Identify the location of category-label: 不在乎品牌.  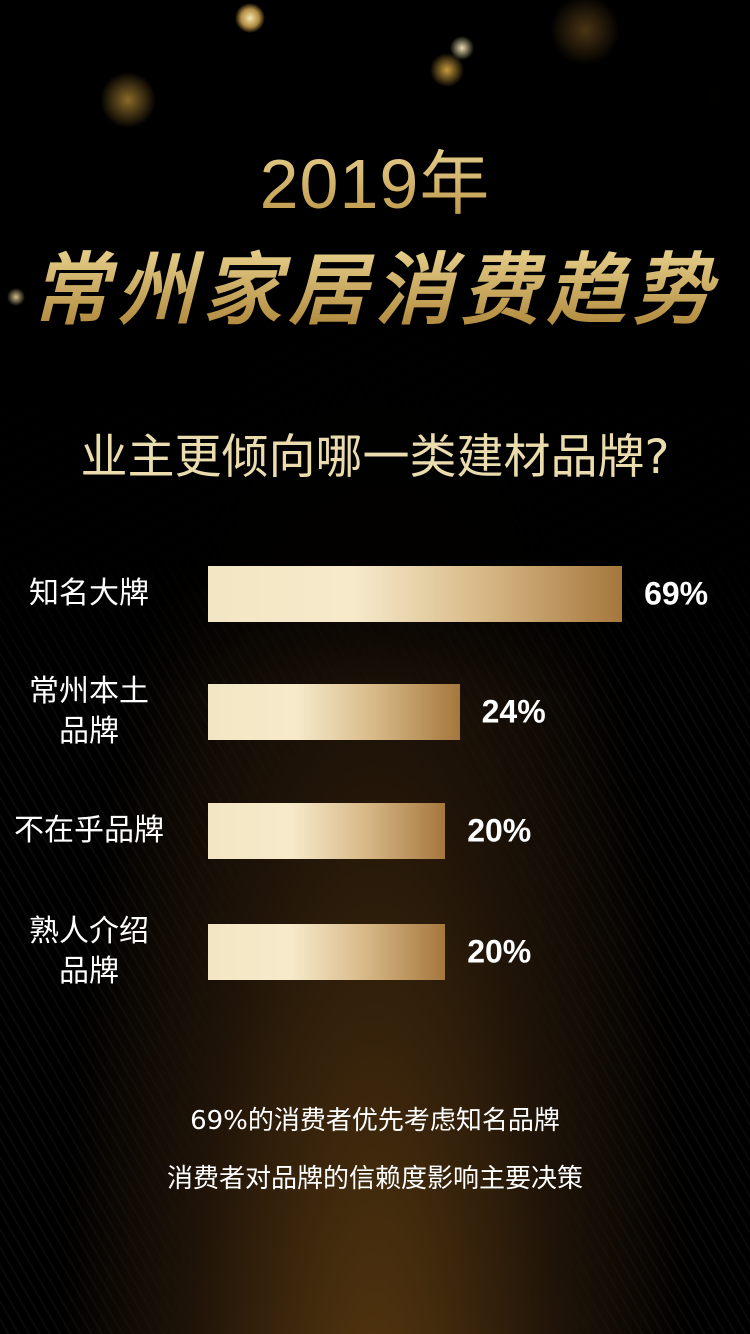
(92, 831).